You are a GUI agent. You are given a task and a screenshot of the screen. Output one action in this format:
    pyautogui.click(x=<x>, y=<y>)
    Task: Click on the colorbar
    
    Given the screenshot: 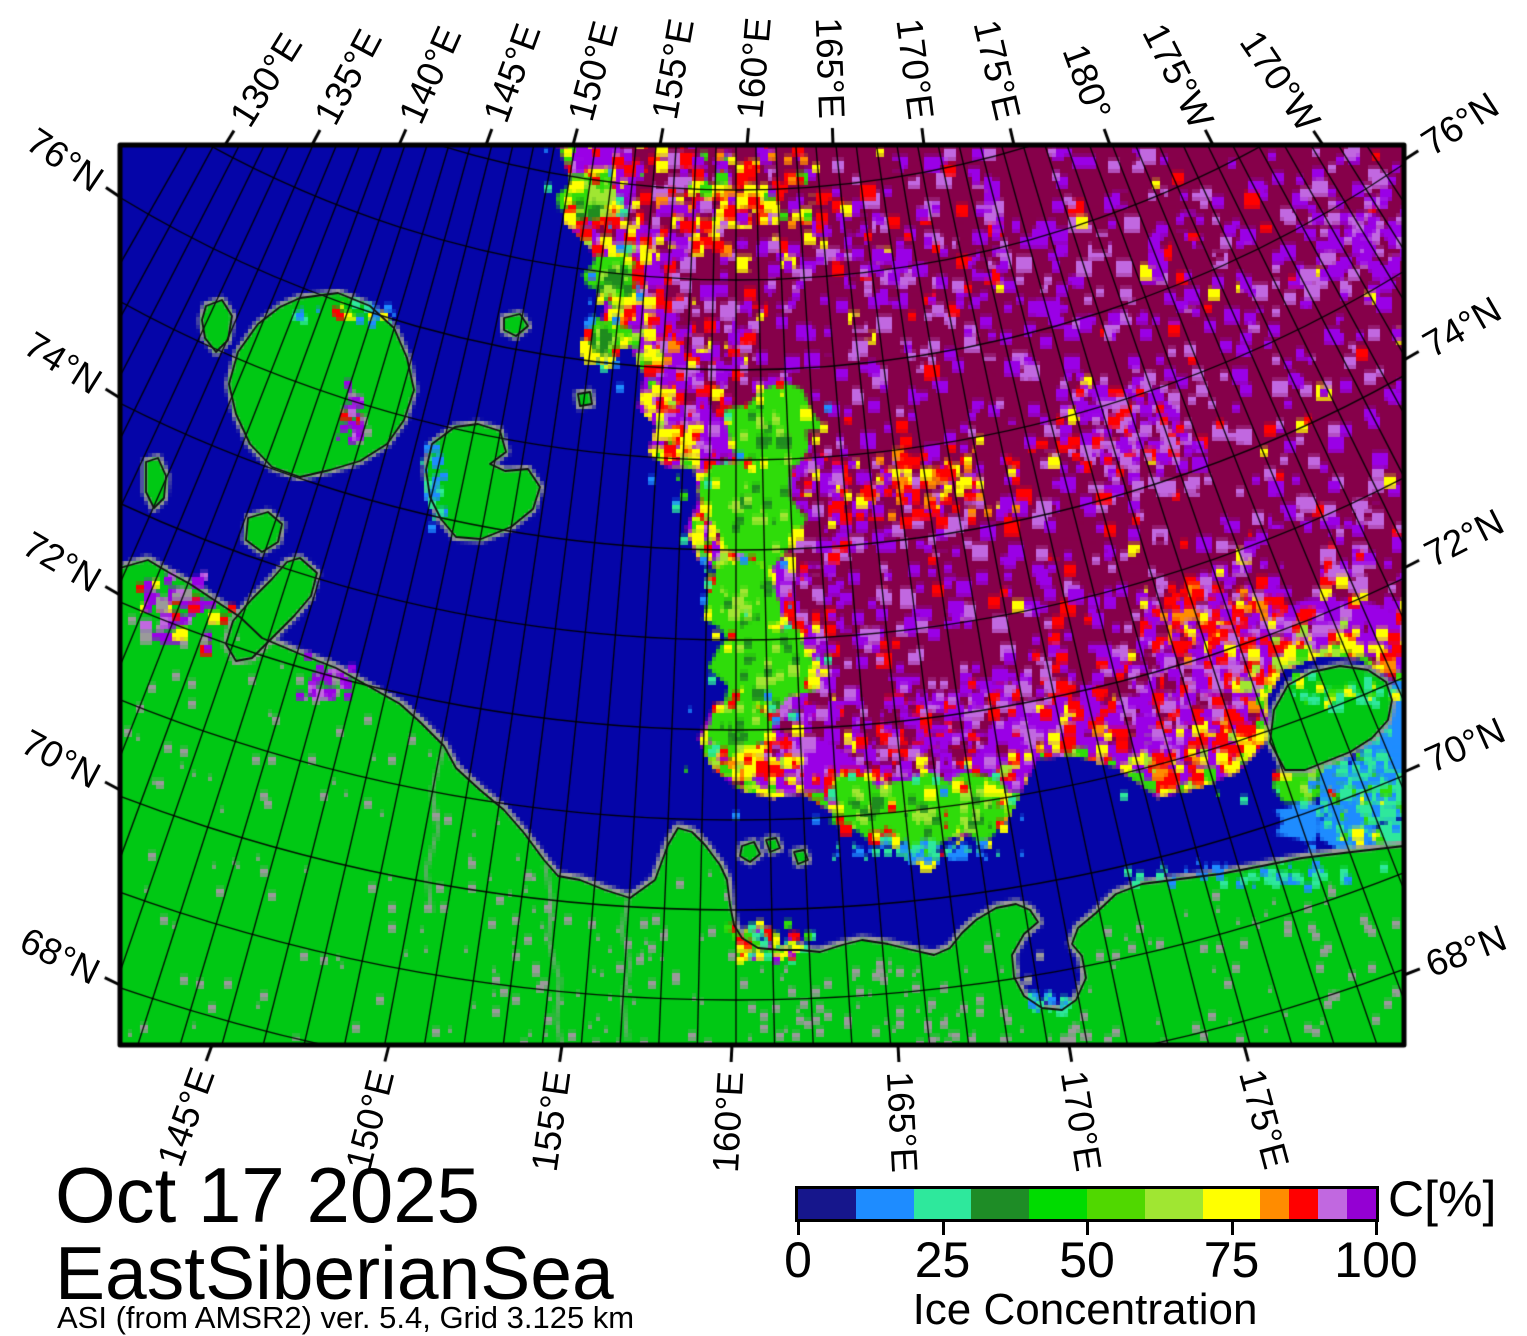 What is the action you would take?
    pyautogui.click(x=1087, y=1204)
    